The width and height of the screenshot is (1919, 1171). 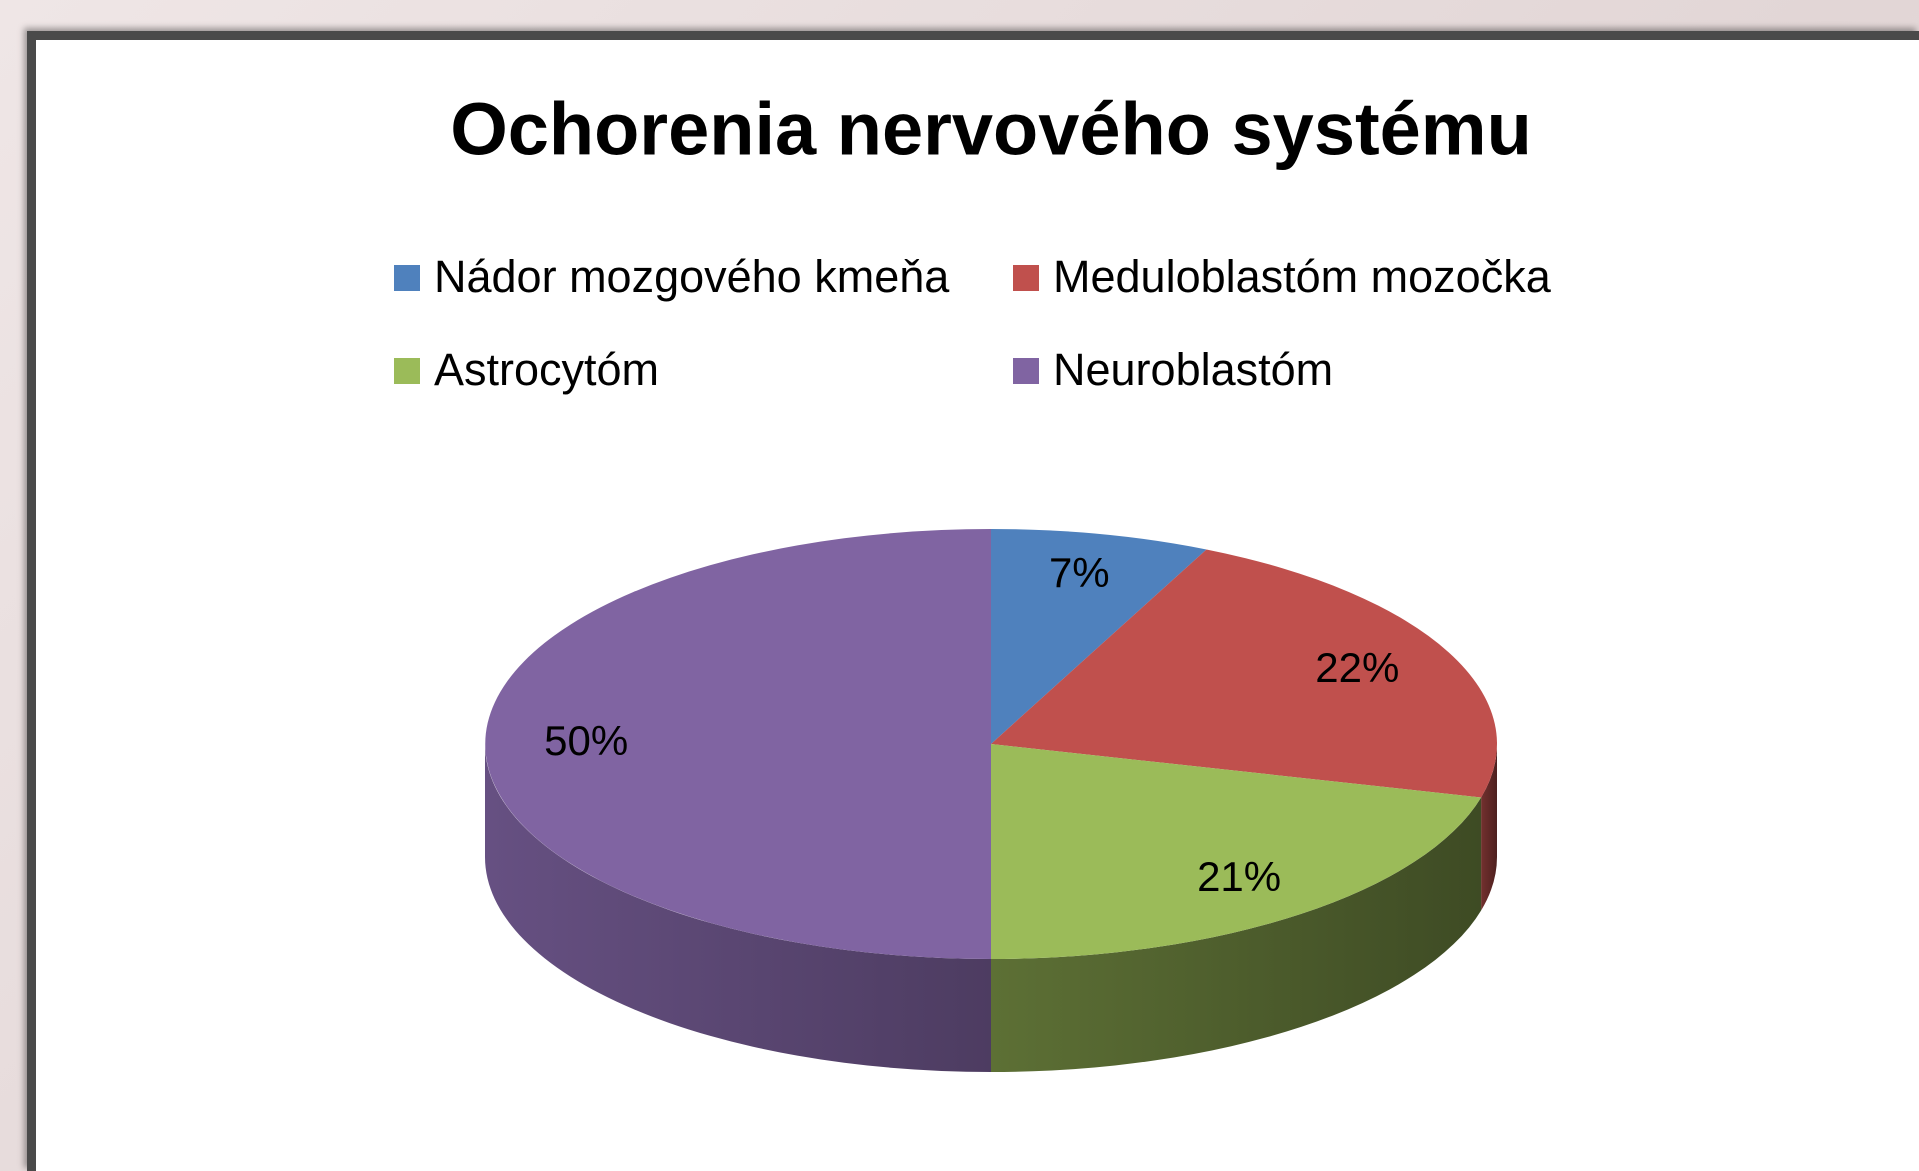 I want to click on legend-label: Neuroblastóm, so click(x=1193, y=369).